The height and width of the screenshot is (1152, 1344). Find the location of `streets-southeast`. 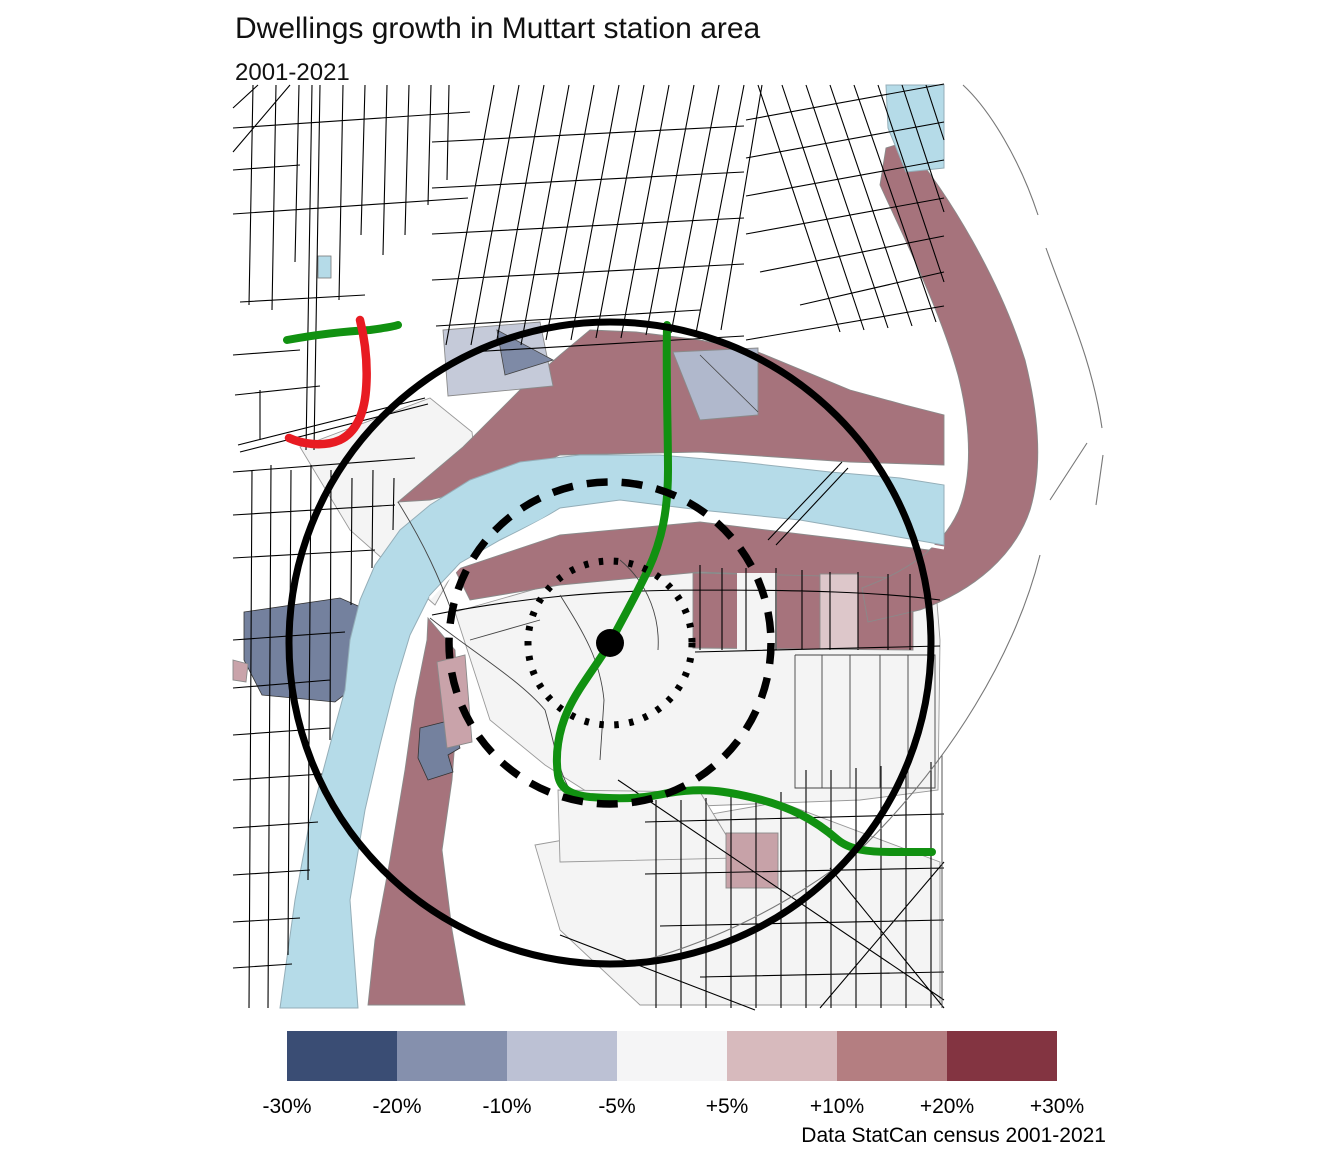

streets-southeast is located at coordinates (752, 886).